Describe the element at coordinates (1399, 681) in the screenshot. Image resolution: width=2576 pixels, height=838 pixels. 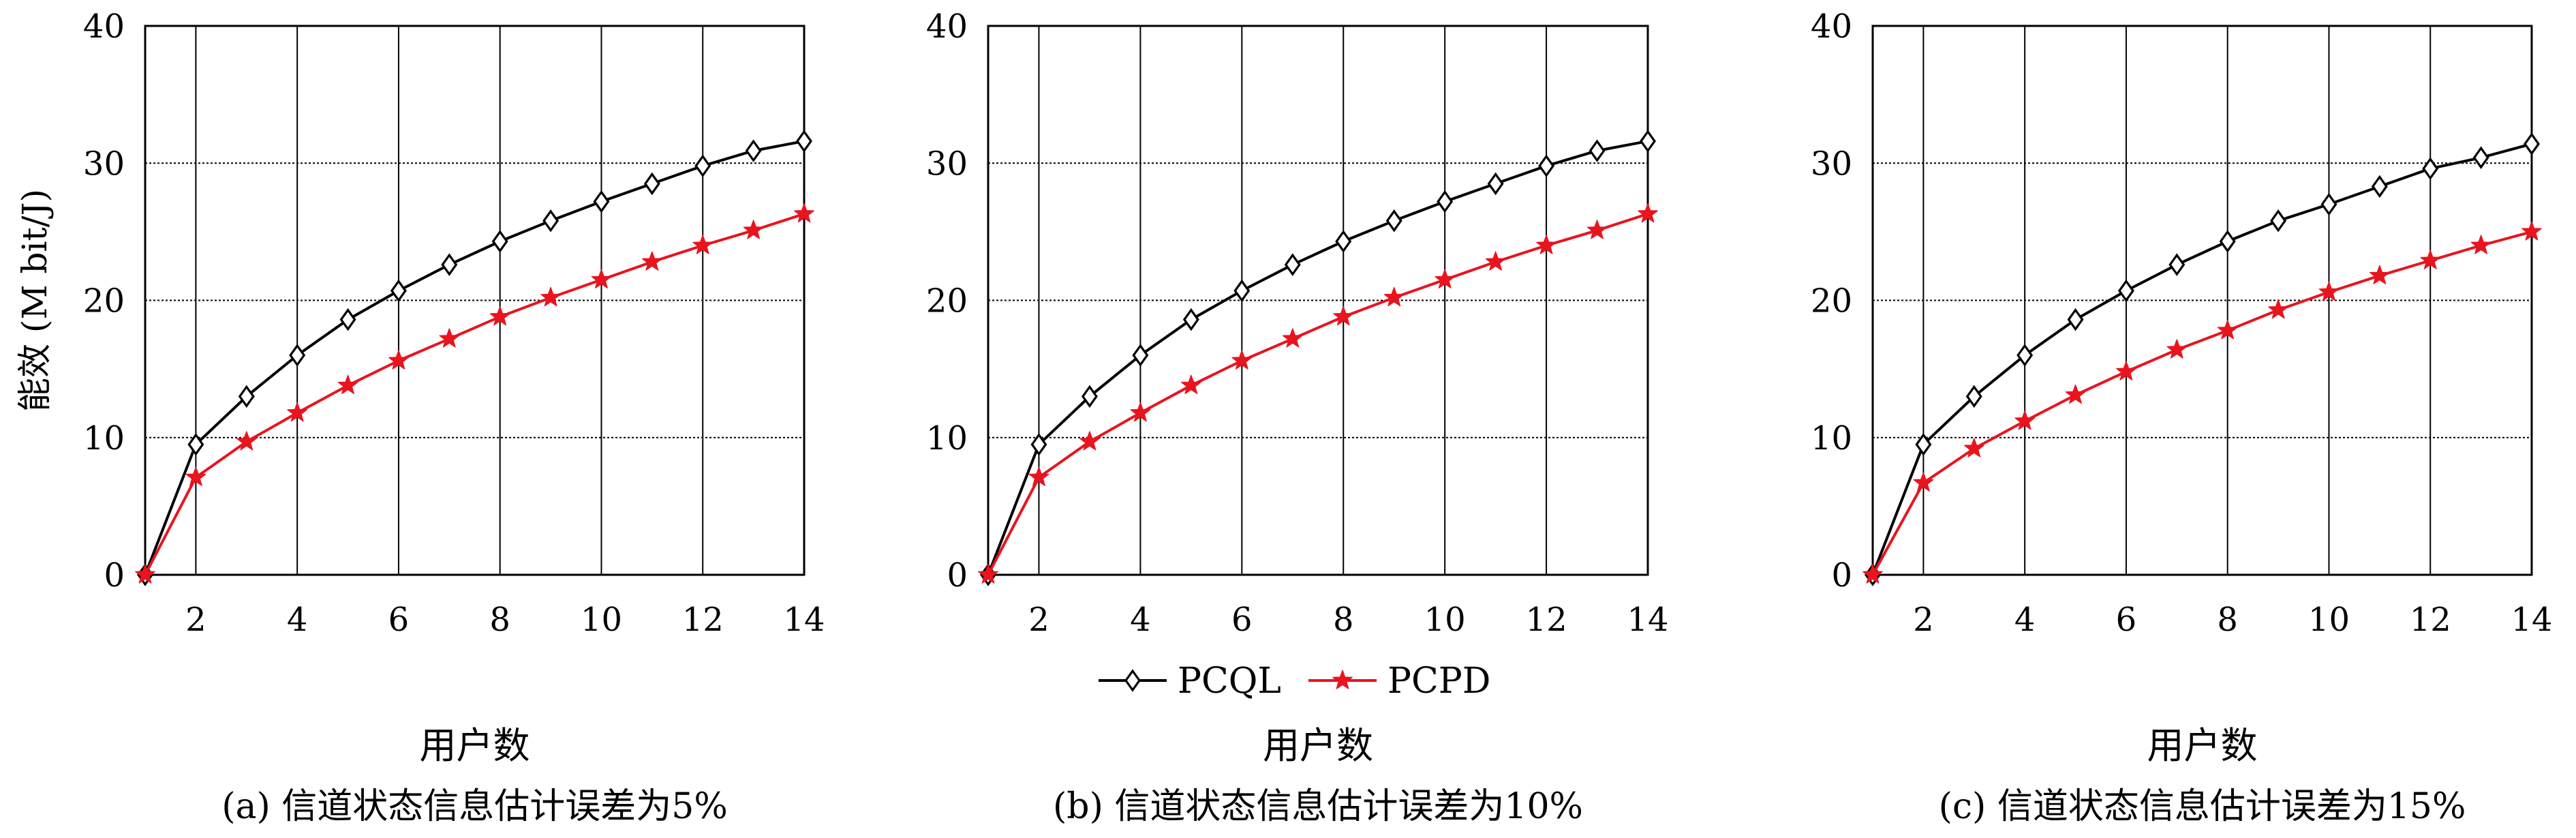
I see `legend-item-pcpd: PCPD` at that location.